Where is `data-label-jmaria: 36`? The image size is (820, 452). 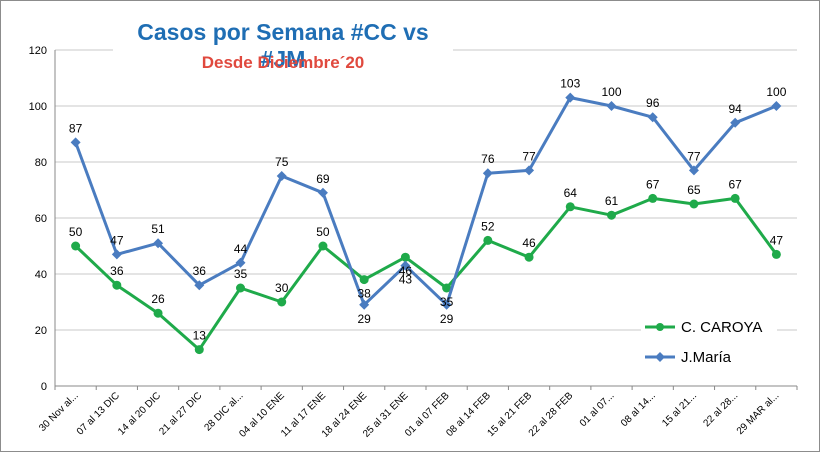
data-label-jmaria: 36 is located at coordinates (200, 271).